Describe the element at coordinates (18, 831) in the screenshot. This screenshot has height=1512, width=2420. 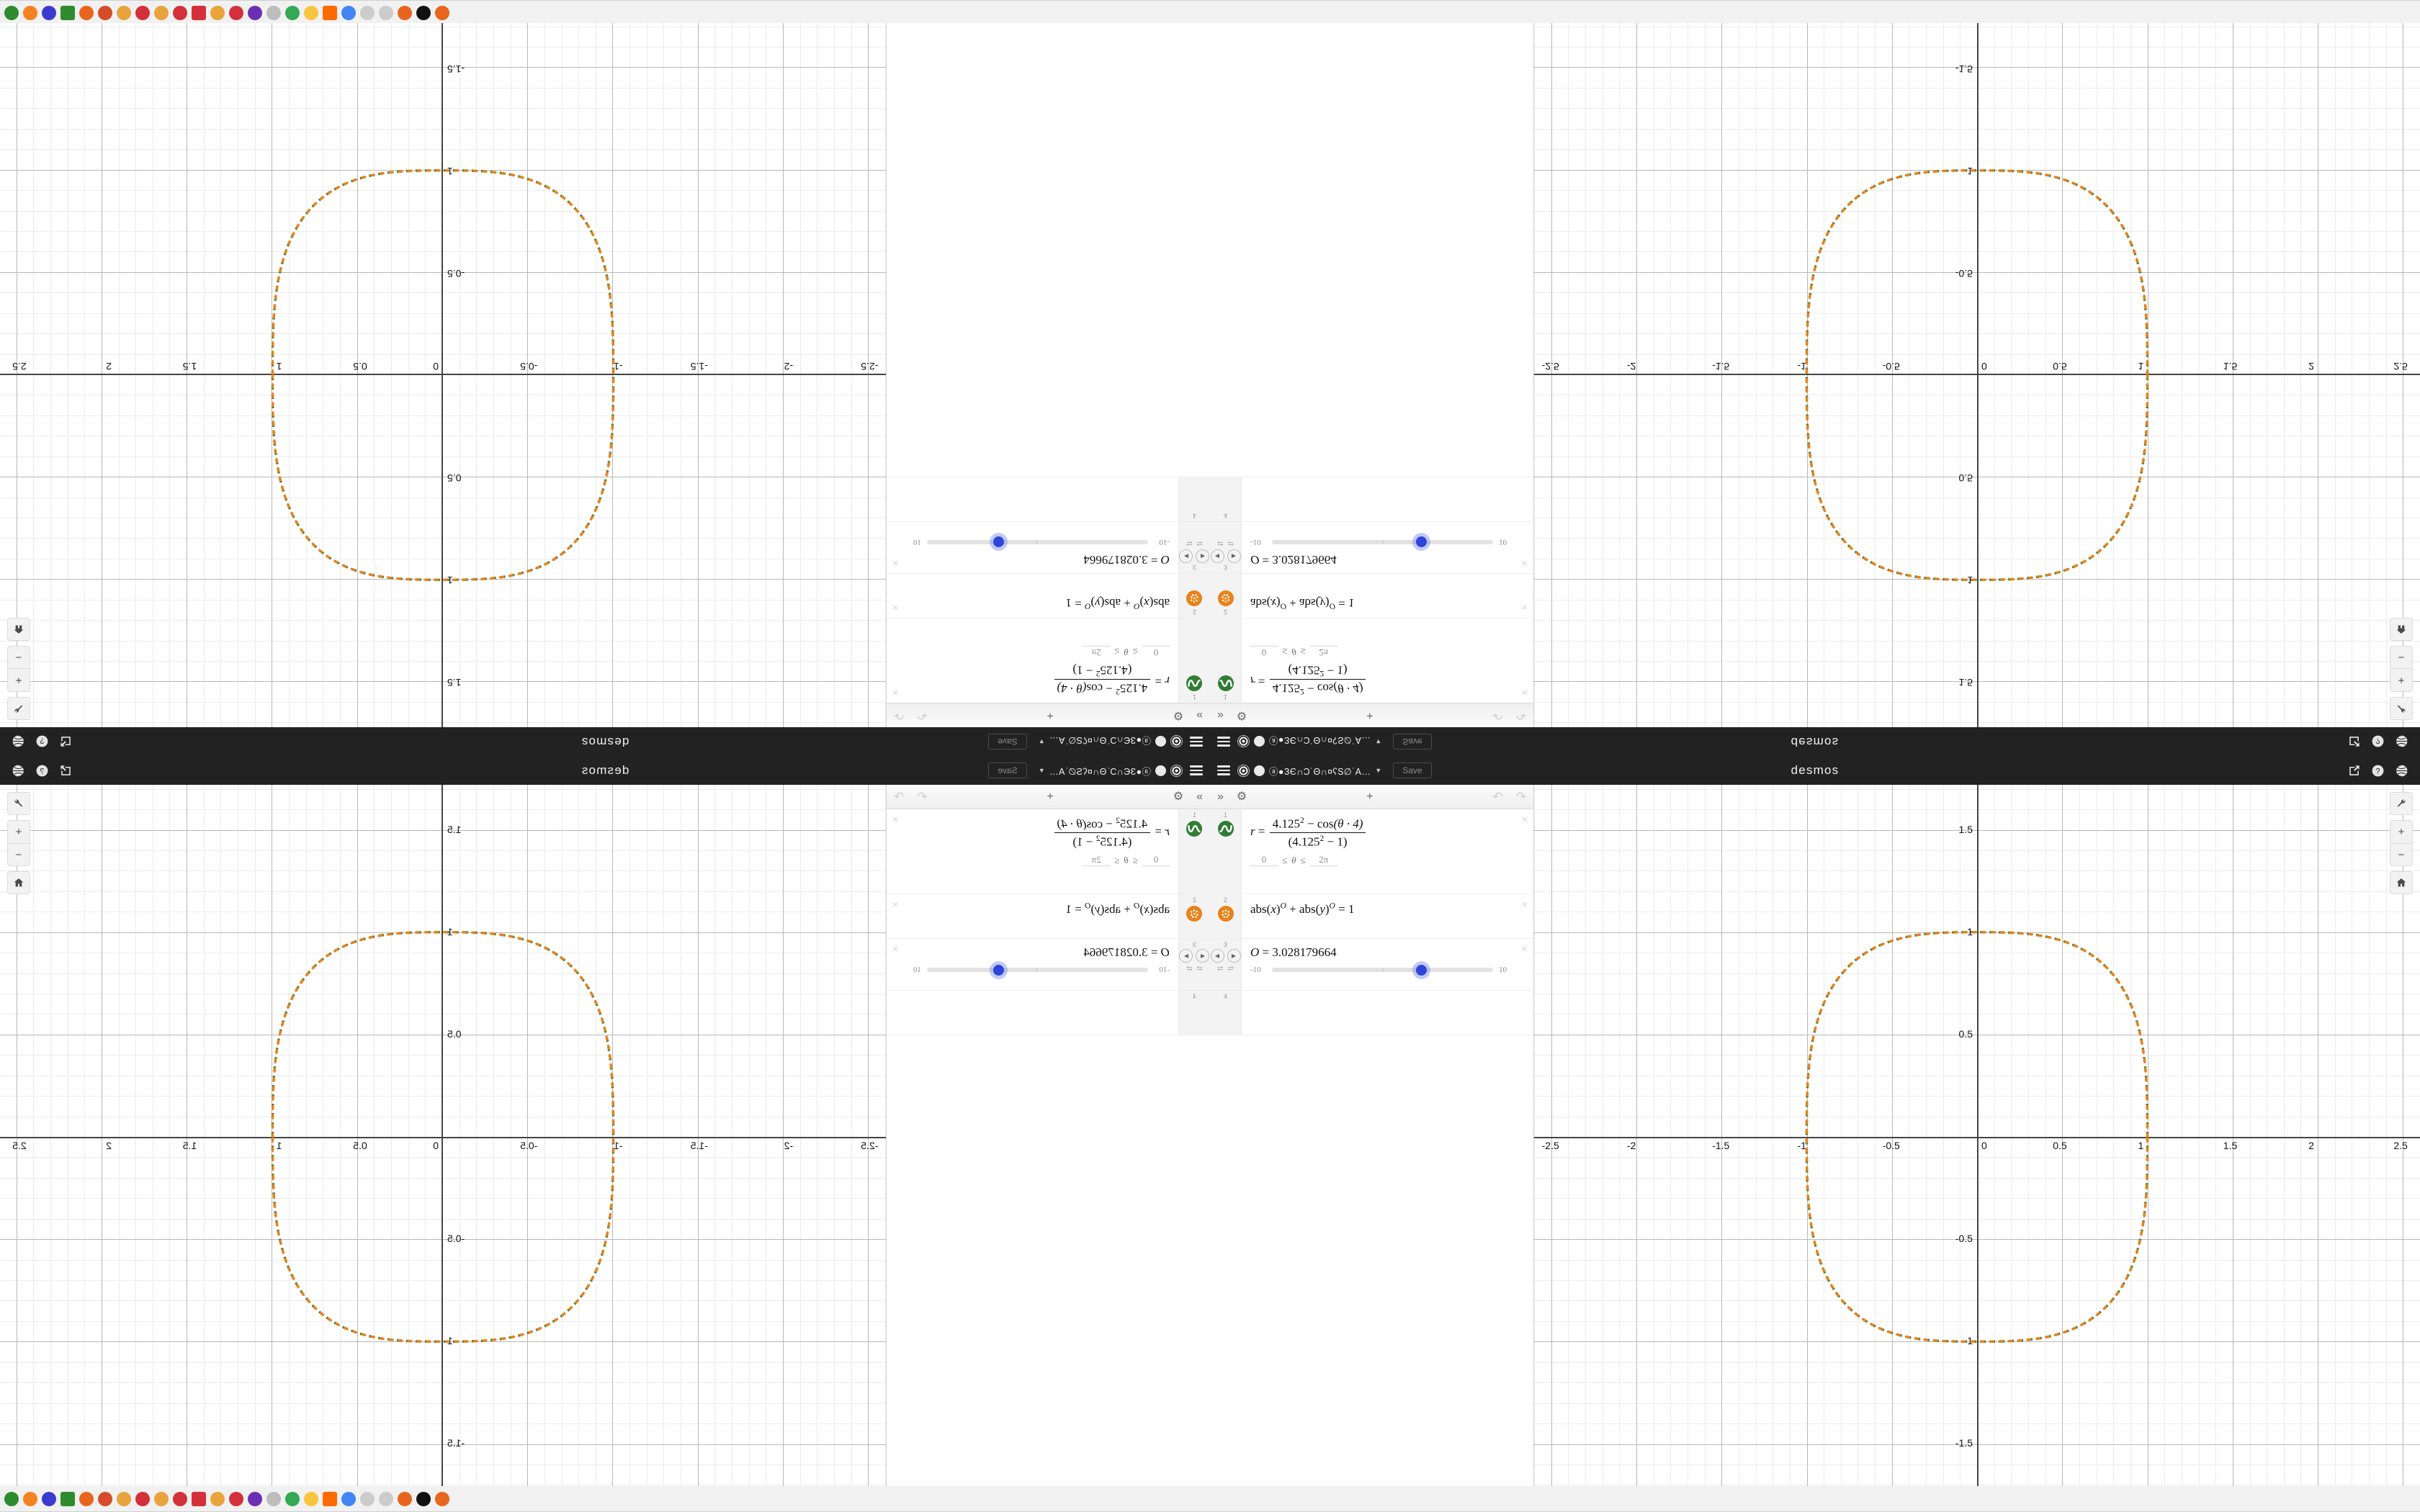
I see `zoom-in-icon: +` at that location.